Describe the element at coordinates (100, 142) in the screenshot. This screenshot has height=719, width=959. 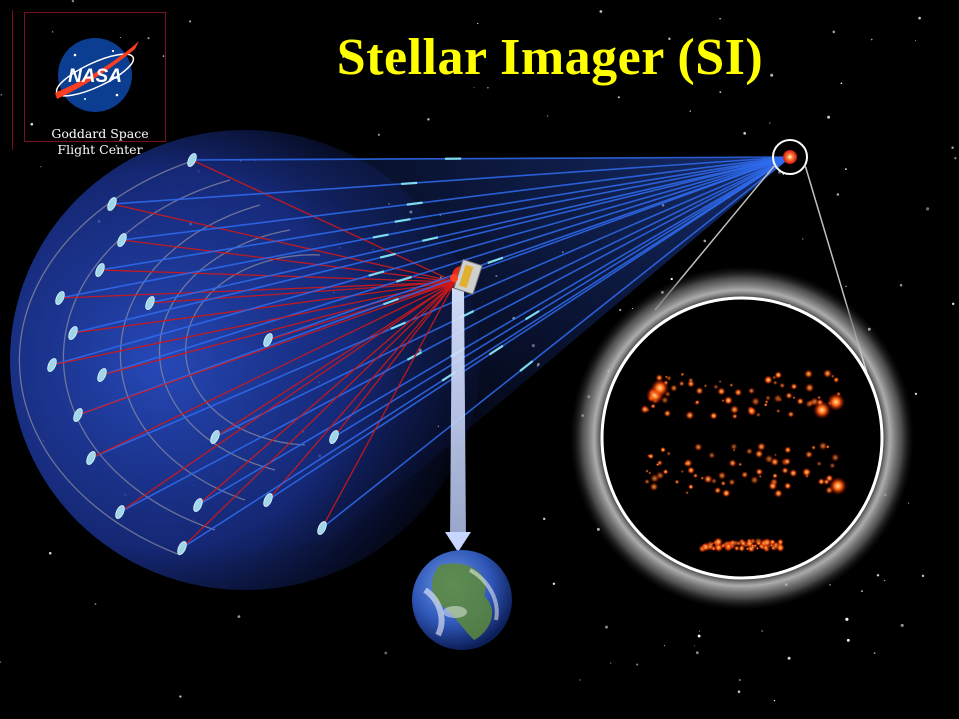
I see `logo-caption: Goddard Space Flight Center` at that location.